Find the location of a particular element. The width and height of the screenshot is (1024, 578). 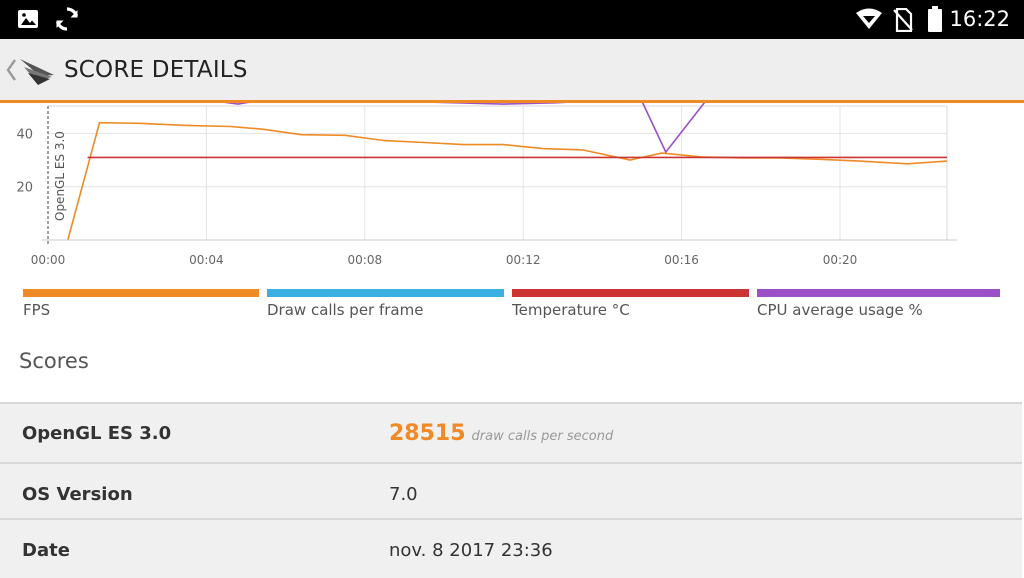

score-row-os-version: OS Version 7.0 is located at coordinates (511, 491).